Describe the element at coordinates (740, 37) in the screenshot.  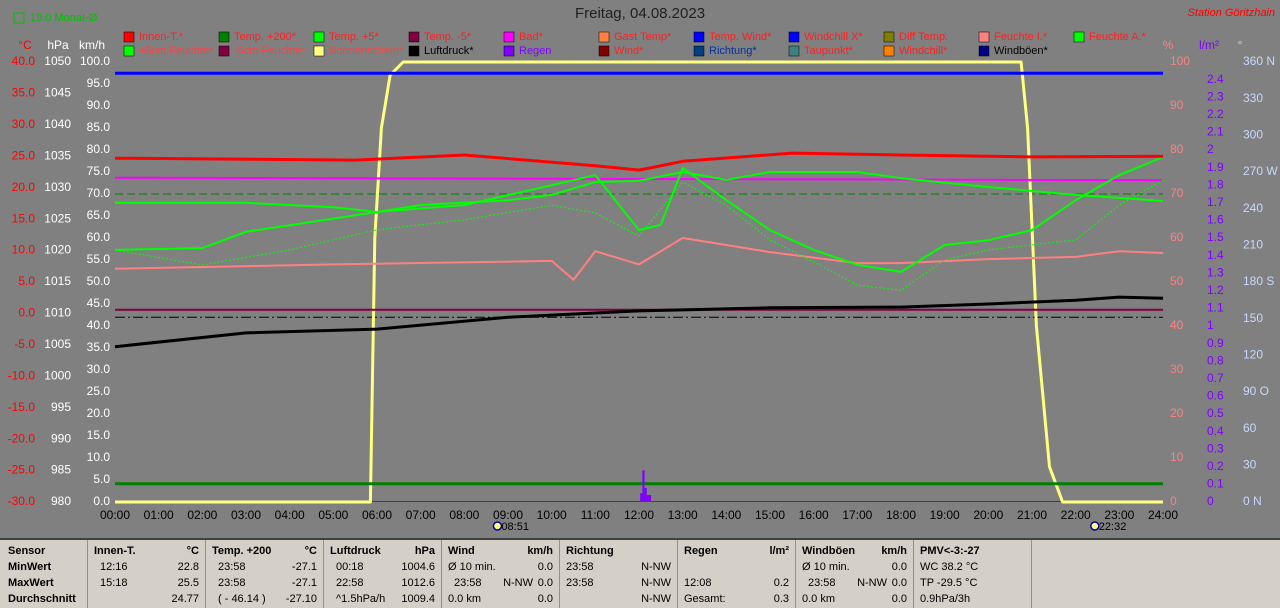
I see `legend-label: Temp. Wind*` at that location.